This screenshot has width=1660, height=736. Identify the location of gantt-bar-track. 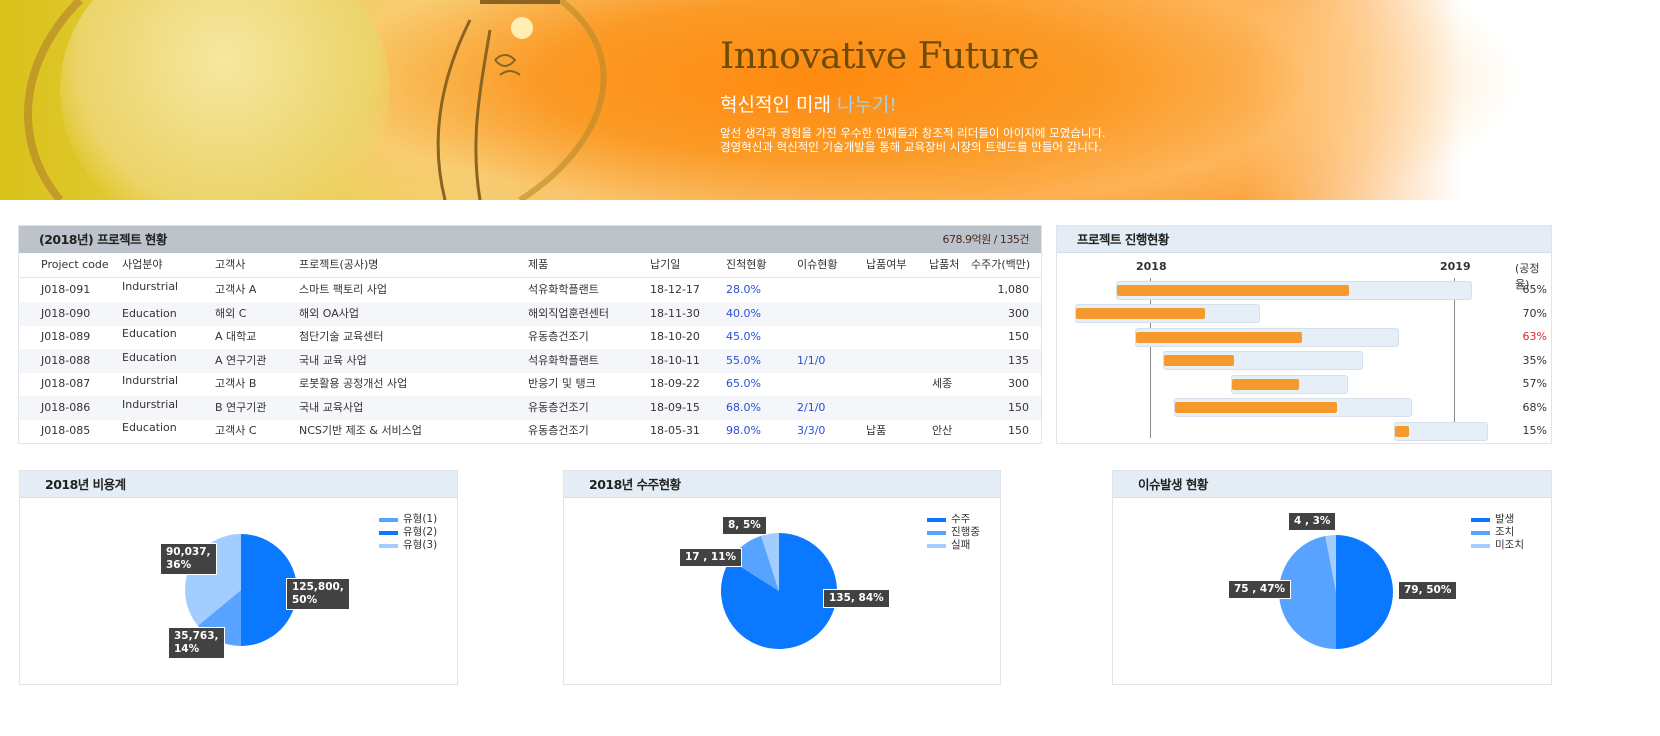
(1441, 431).